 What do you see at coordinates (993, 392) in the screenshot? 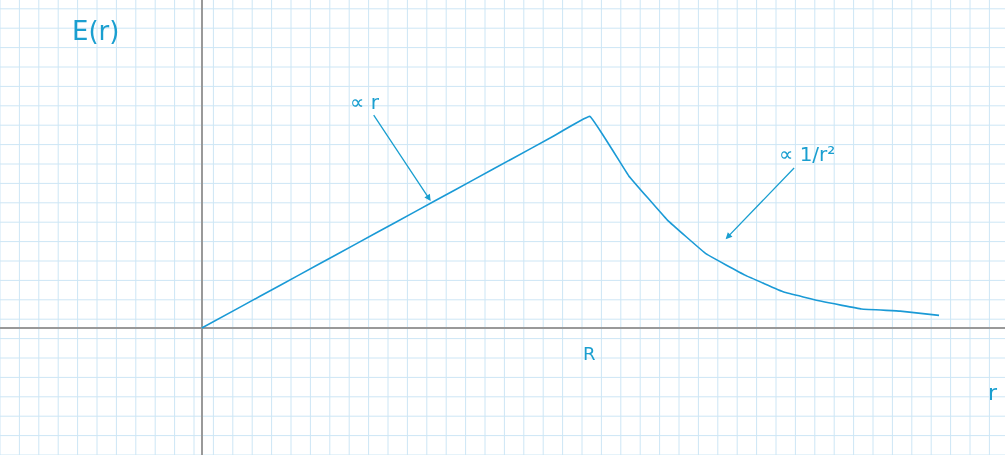
I see `x-axis-title: r` at bounding box center [993, 392].